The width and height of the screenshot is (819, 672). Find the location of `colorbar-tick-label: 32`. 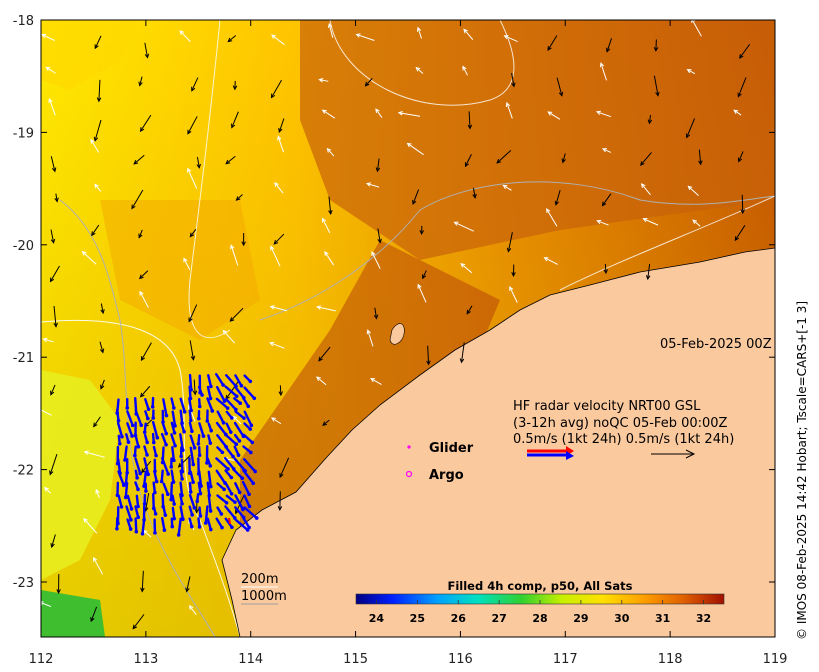

colorbar-tick-label: 32 is located at coordinates (703, 618).